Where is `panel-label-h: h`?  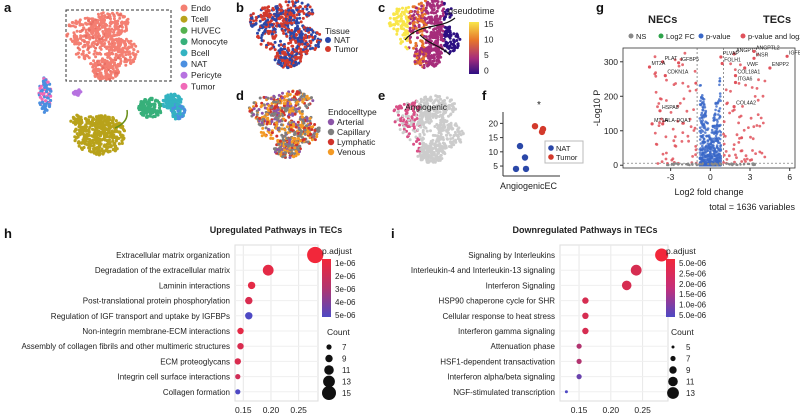 panel-label-h: h is located at coordinates (8, 233).